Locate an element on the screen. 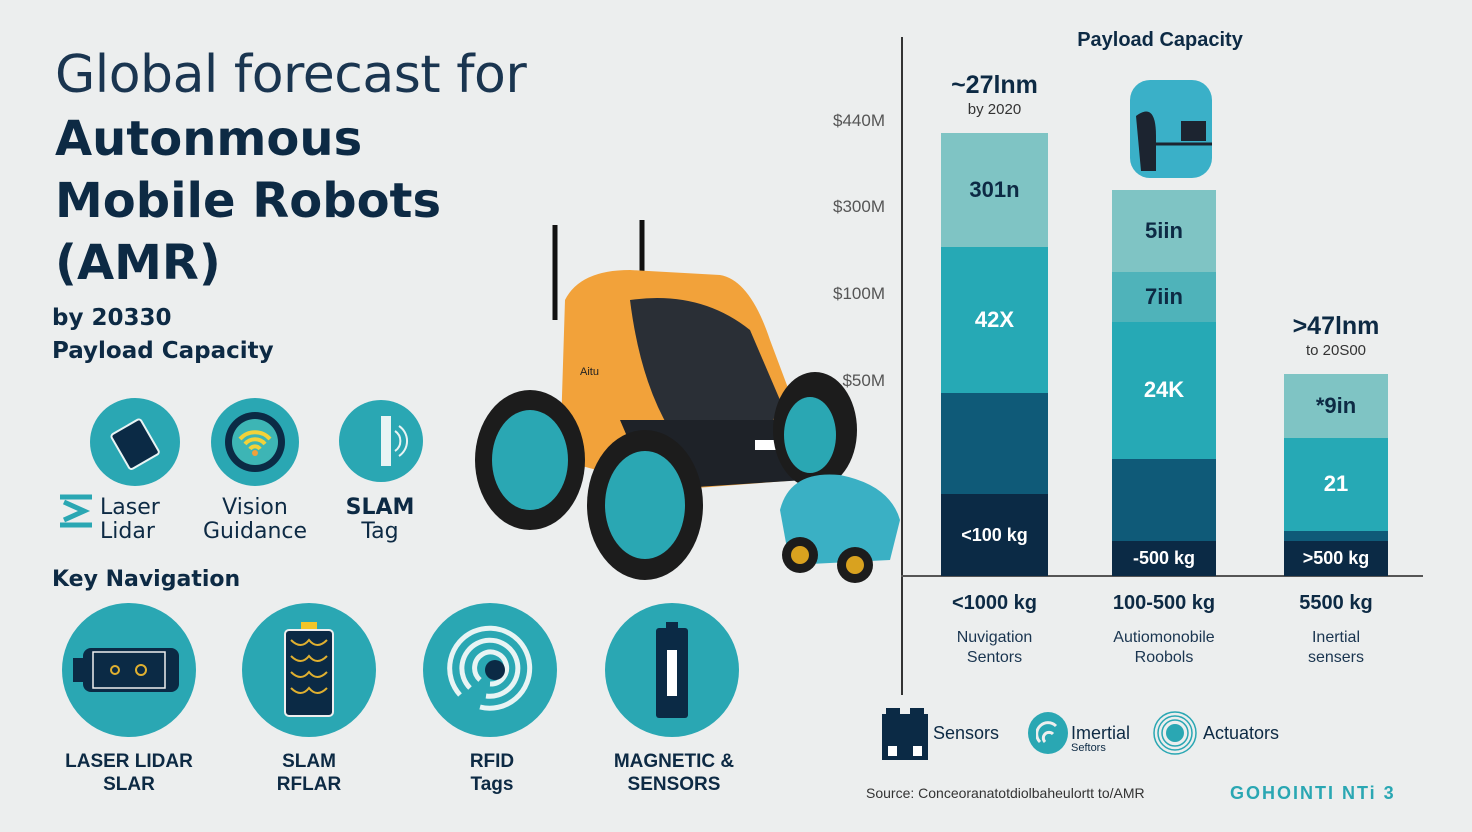 This screenshot has height=832, width=1472. robot-brand-label: Aitu is located at coordinates (589, 372).